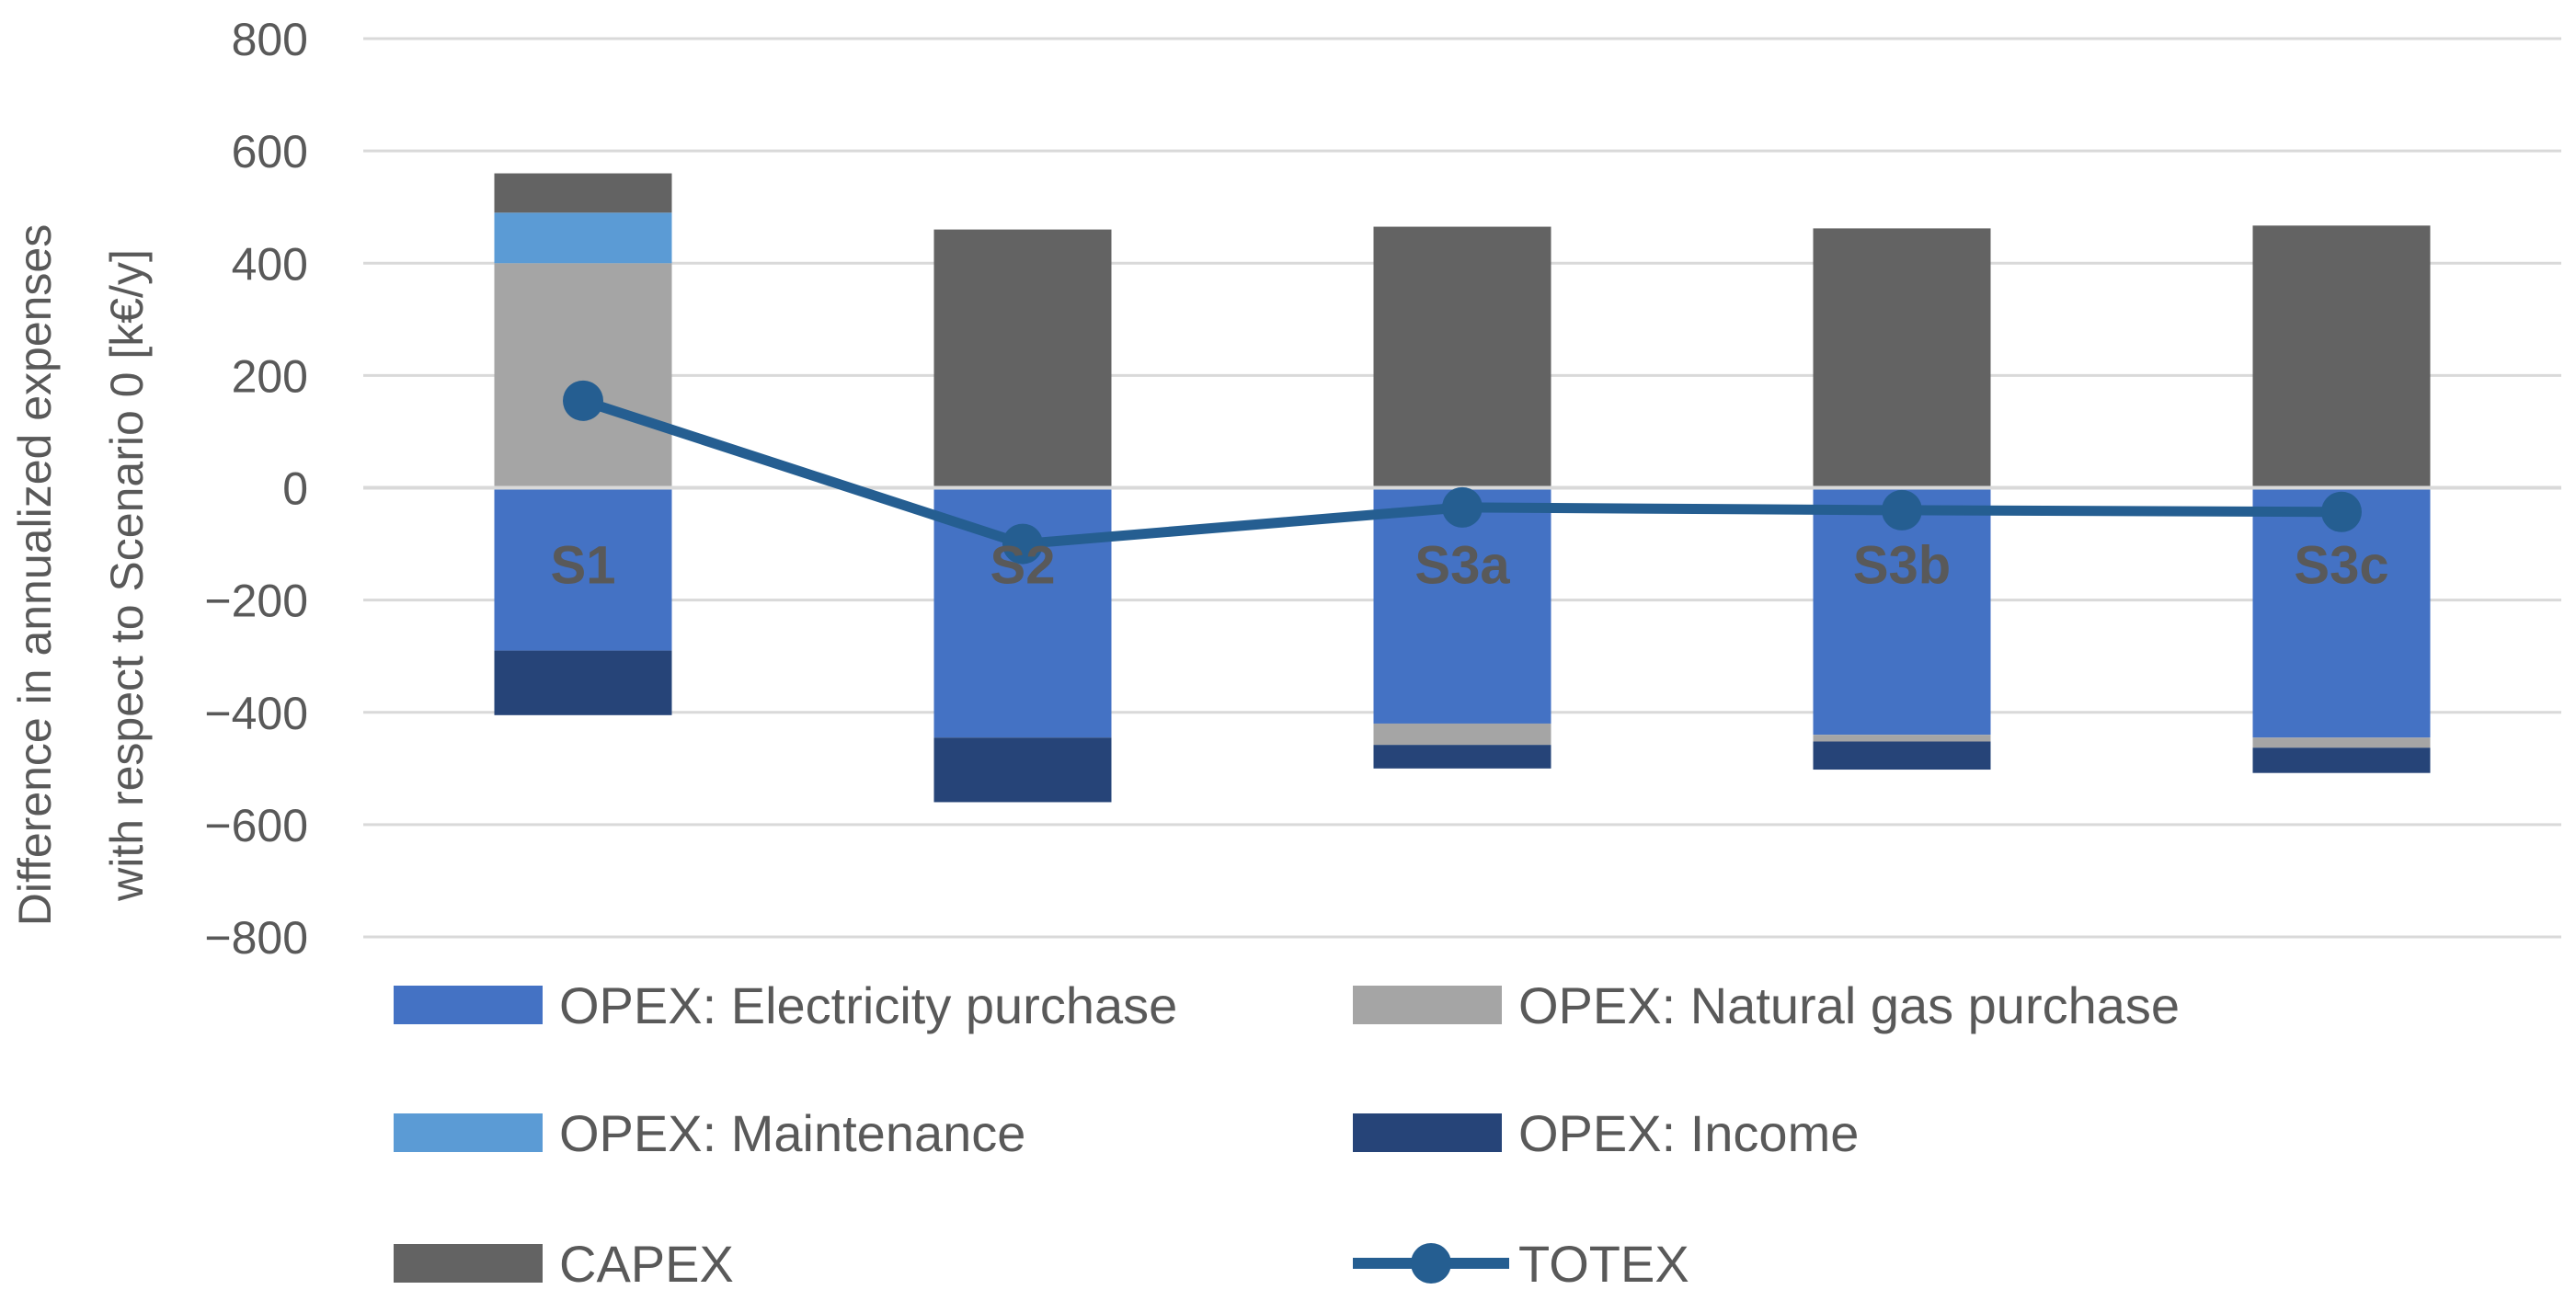  I want to click on totex-point-s1, so click(583, 400).